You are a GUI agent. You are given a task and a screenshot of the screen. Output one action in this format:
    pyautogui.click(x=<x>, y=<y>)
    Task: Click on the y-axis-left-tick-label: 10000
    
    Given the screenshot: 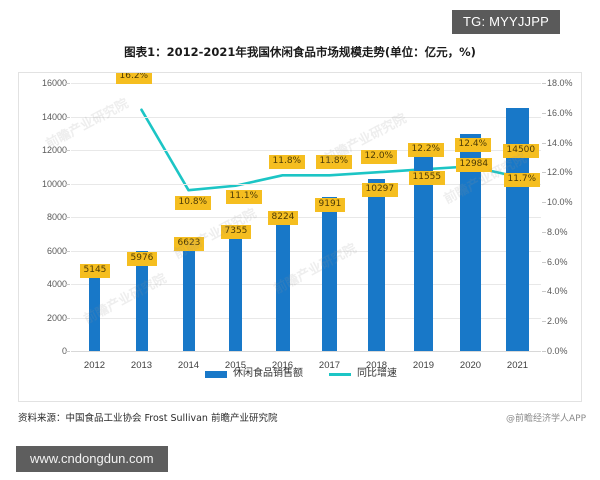 What is the action you would take?
    pyautogui.click(x=54, y=183)
    